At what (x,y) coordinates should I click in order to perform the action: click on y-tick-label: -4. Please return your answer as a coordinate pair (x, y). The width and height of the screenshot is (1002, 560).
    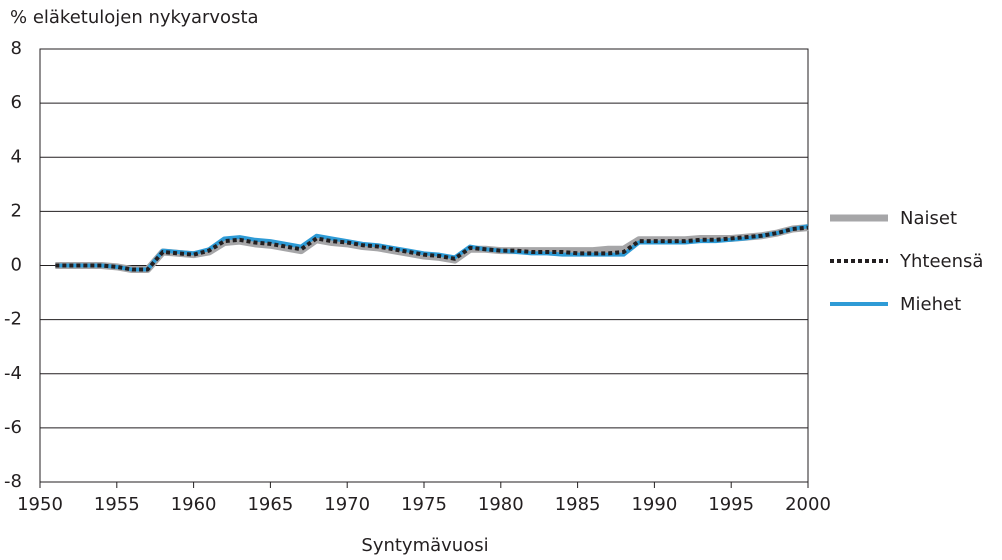
    Looking at the image, I should click on (13, 373).